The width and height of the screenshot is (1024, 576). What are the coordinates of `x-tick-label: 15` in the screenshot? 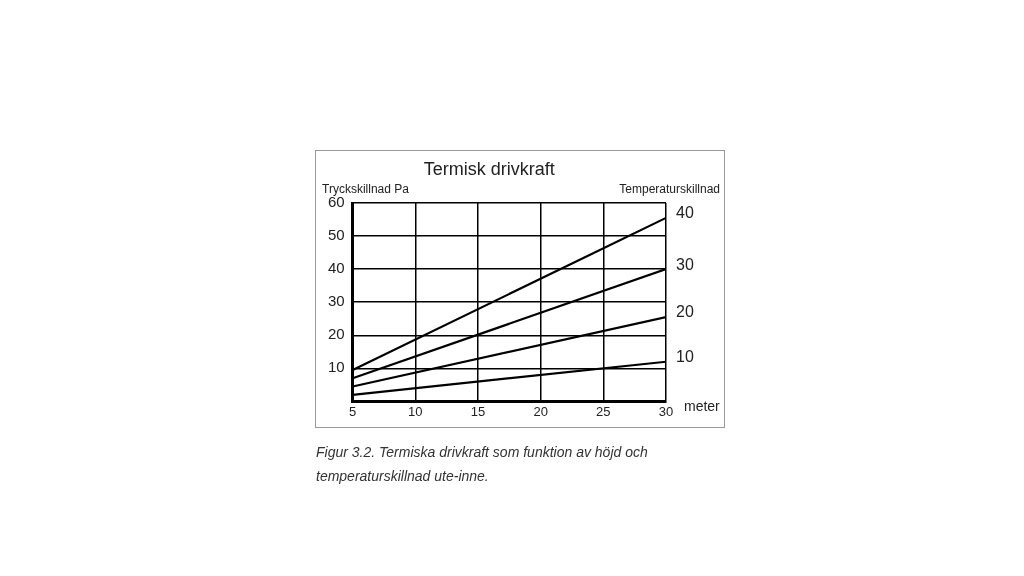 It's located at (478, 411).